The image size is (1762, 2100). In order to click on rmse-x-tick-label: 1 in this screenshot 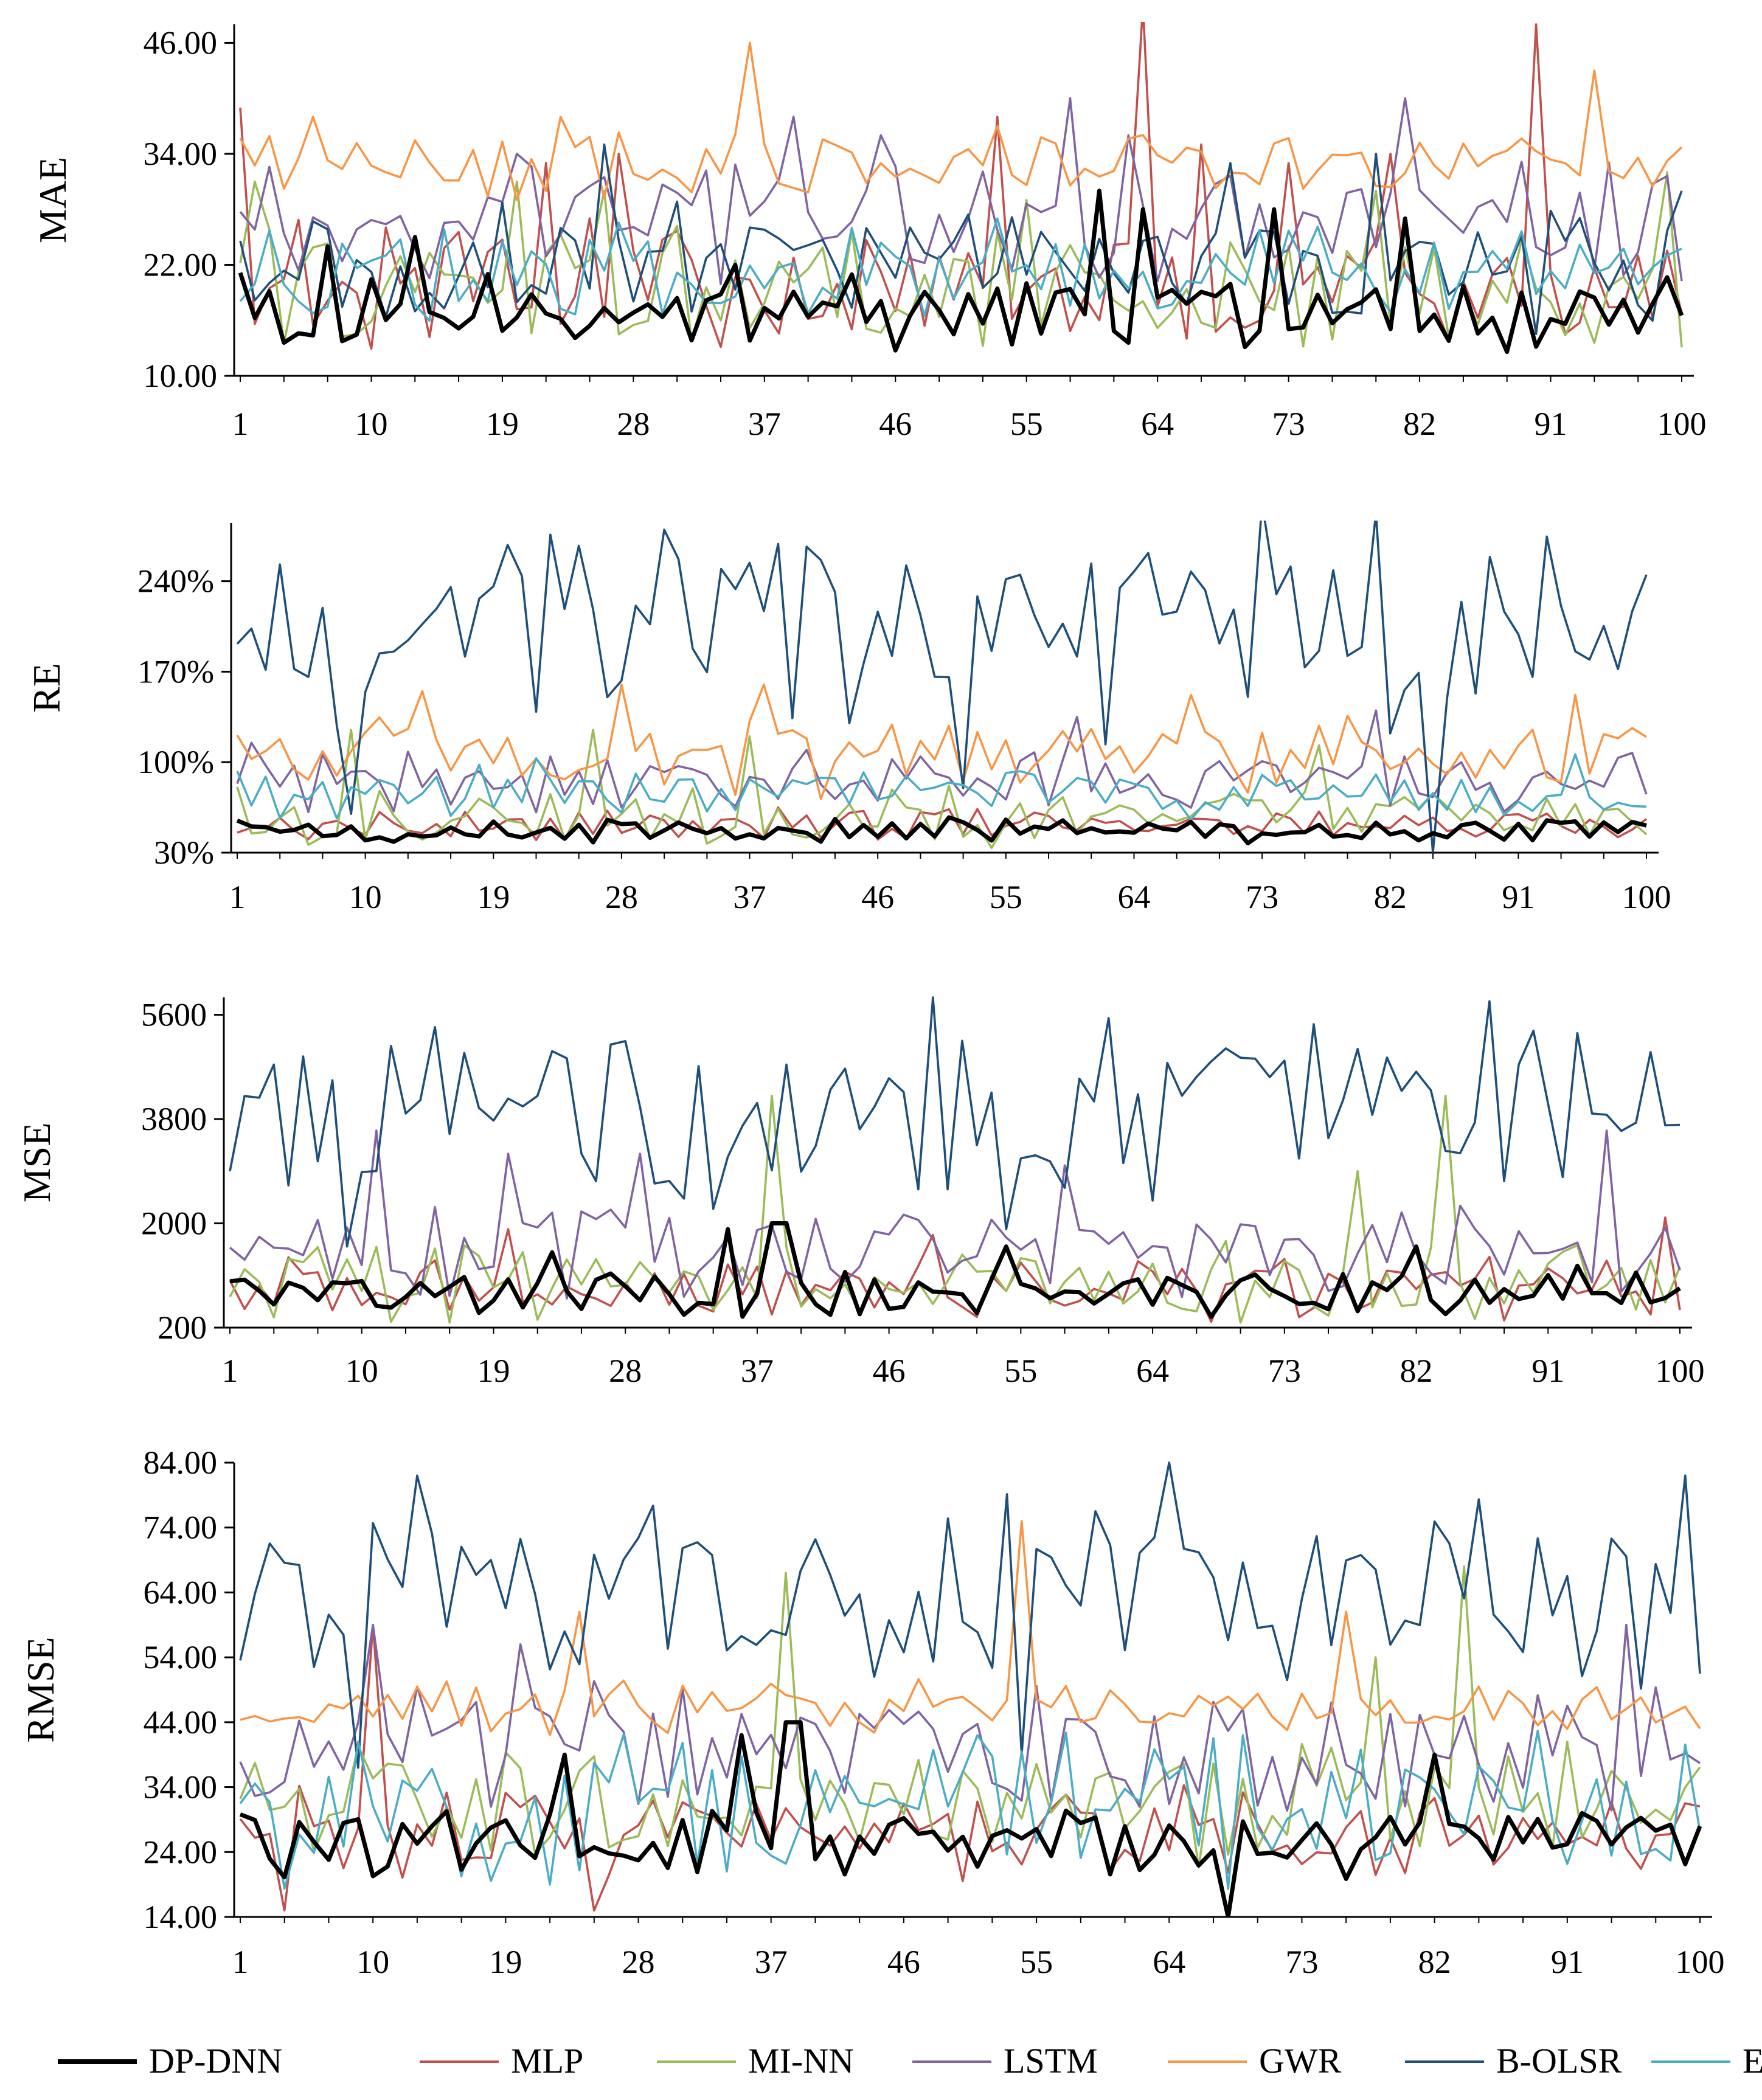, I will do `click(240, 1962)`.